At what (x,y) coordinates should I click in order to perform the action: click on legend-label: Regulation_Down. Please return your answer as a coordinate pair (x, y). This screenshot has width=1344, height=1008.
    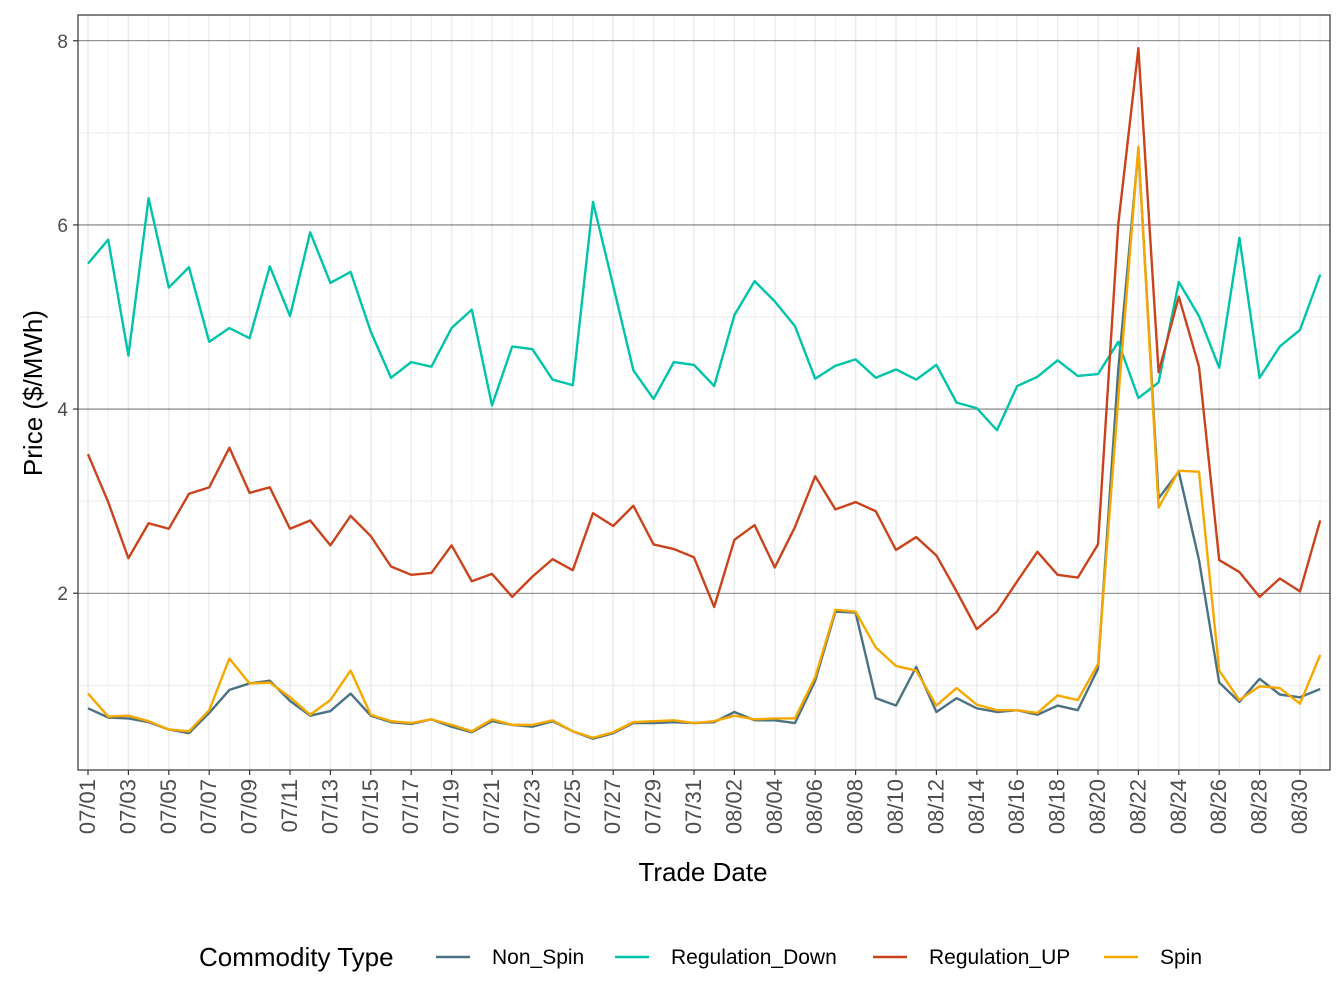
    Looking at the image, I should click on (754, 957).